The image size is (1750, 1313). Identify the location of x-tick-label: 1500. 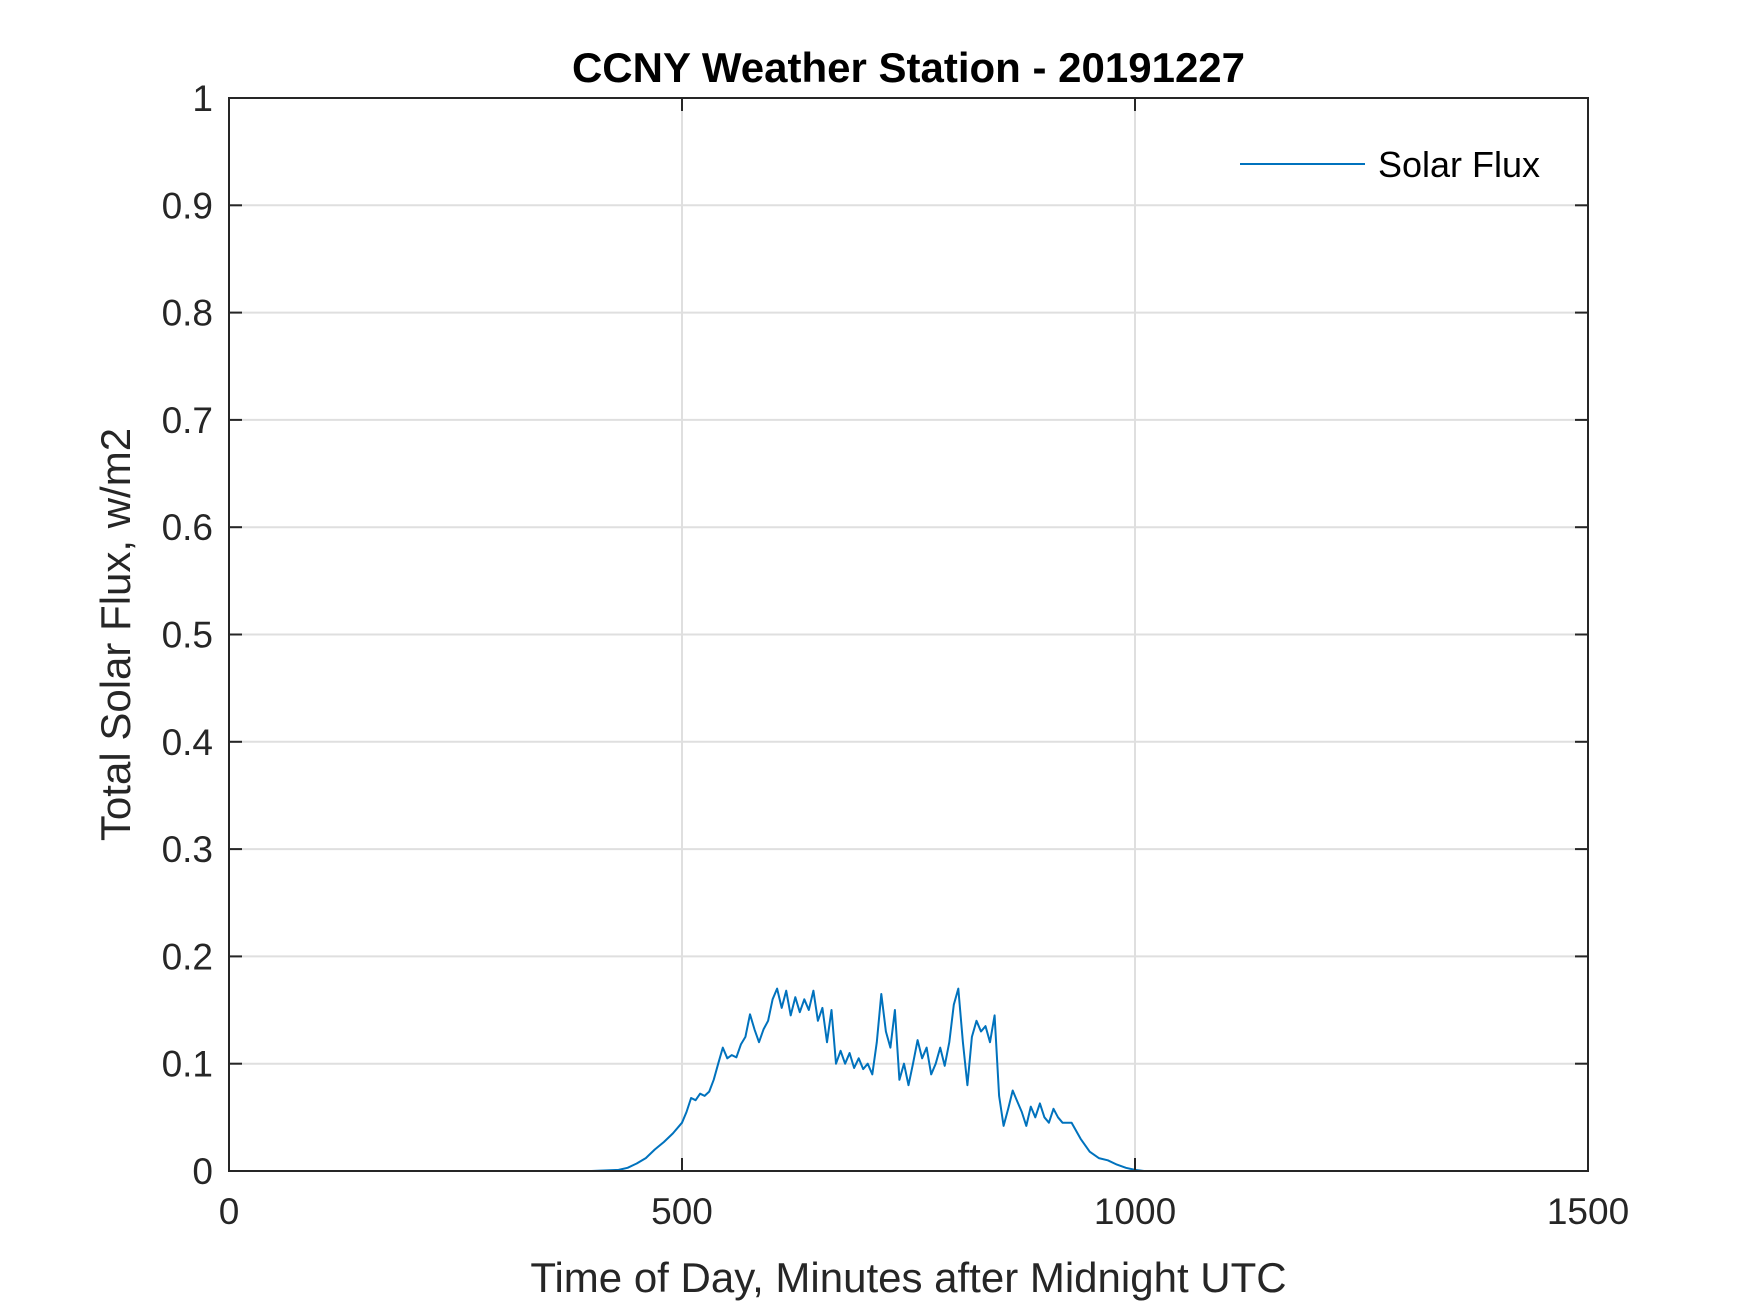
(1588, 1211).